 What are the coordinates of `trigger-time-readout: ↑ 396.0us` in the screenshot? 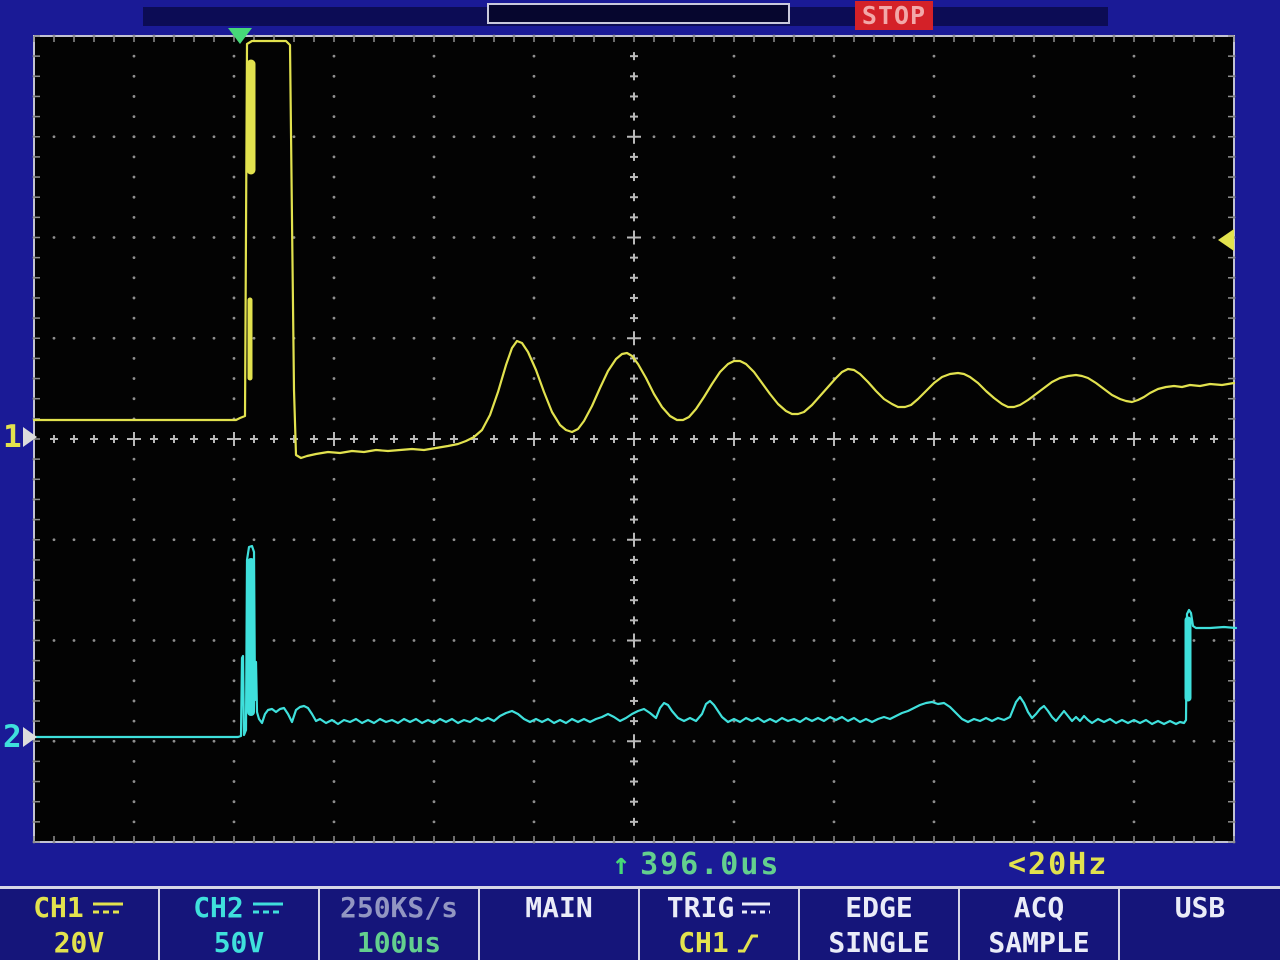 It's located at (696, 864).